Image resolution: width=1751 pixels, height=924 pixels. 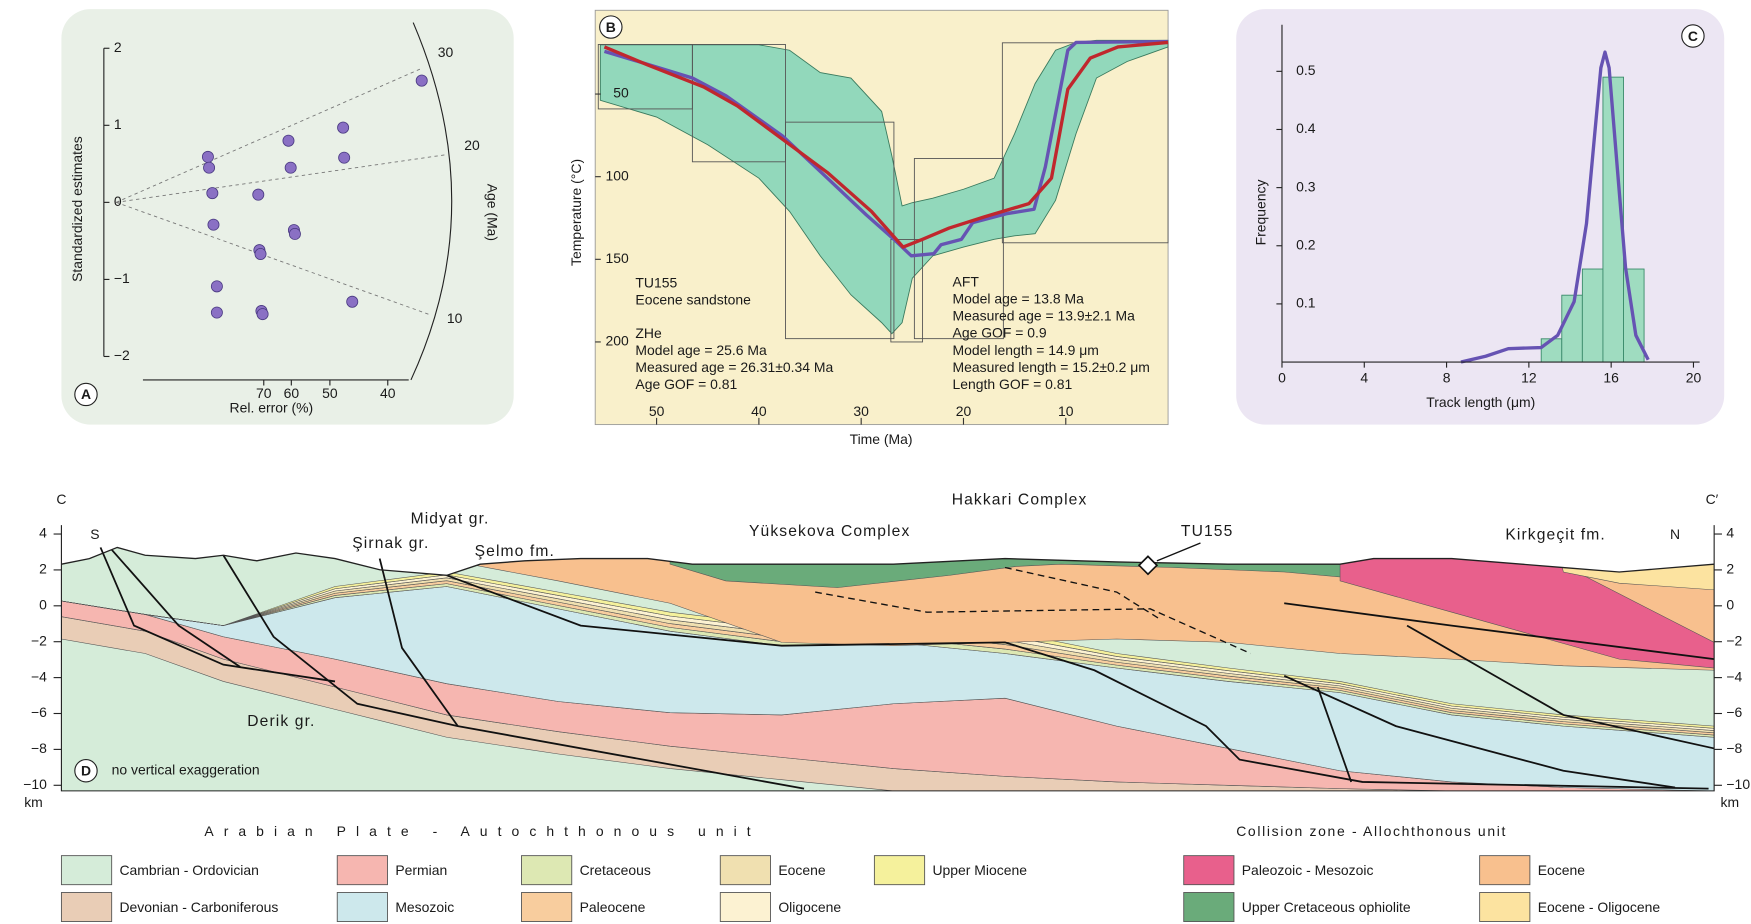 I want to click on y-tick-label: 50, so click(x=621, y=93).